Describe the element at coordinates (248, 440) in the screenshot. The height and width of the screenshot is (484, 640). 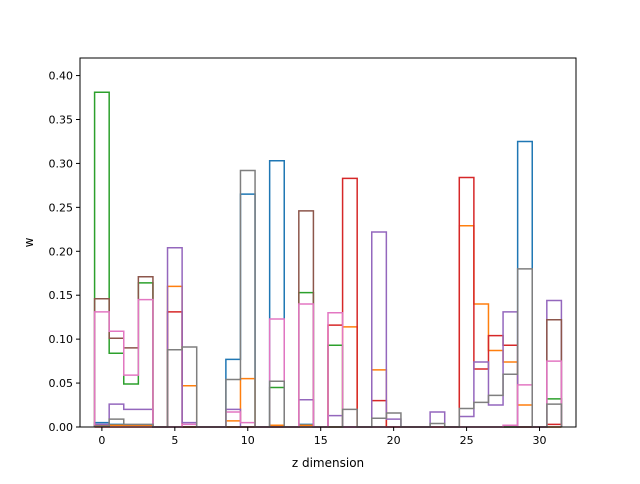
I see `x-tick-label: 10` at that location.